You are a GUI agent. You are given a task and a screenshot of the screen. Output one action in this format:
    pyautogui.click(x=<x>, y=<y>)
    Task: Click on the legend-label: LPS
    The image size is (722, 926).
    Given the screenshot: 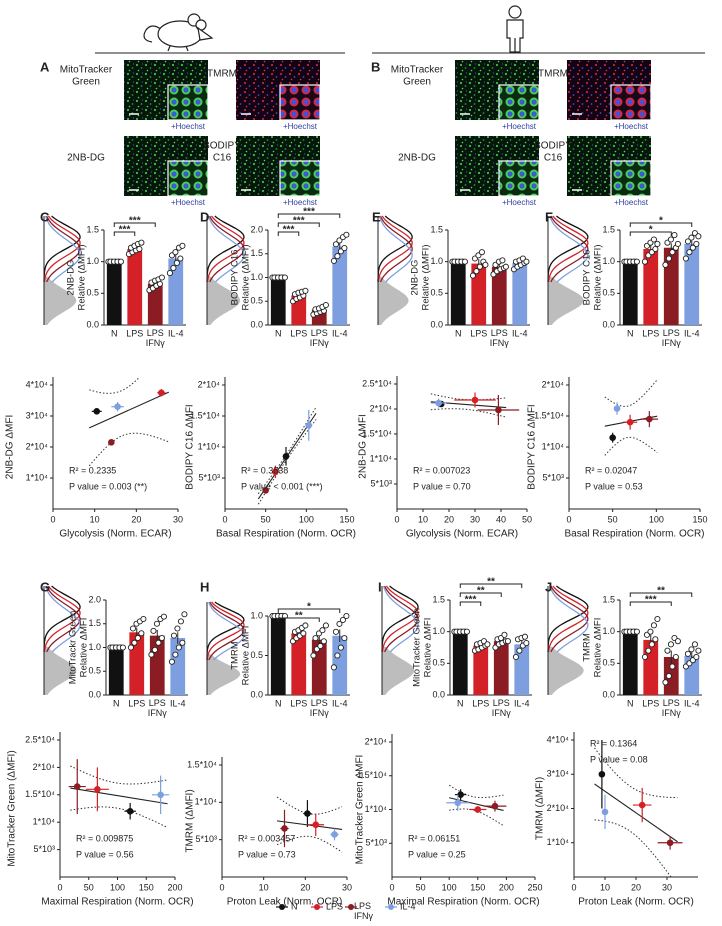 What is the action you would take?
    pyautogui.click(x=334, y=906)
    